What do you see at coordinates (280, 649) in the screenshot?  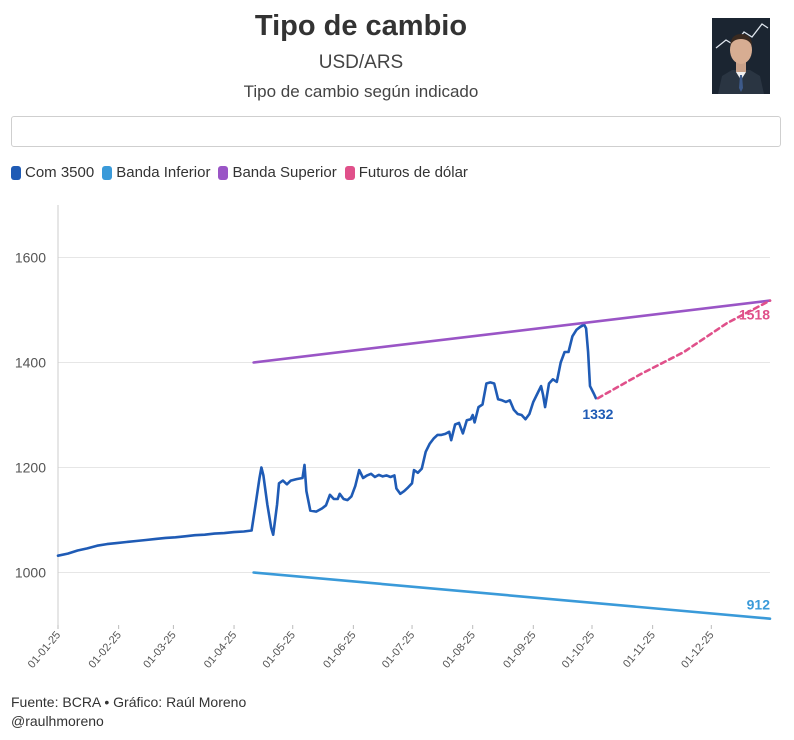 I see `x-tick-label: 01-05-25` at bounding box center [280, 649].